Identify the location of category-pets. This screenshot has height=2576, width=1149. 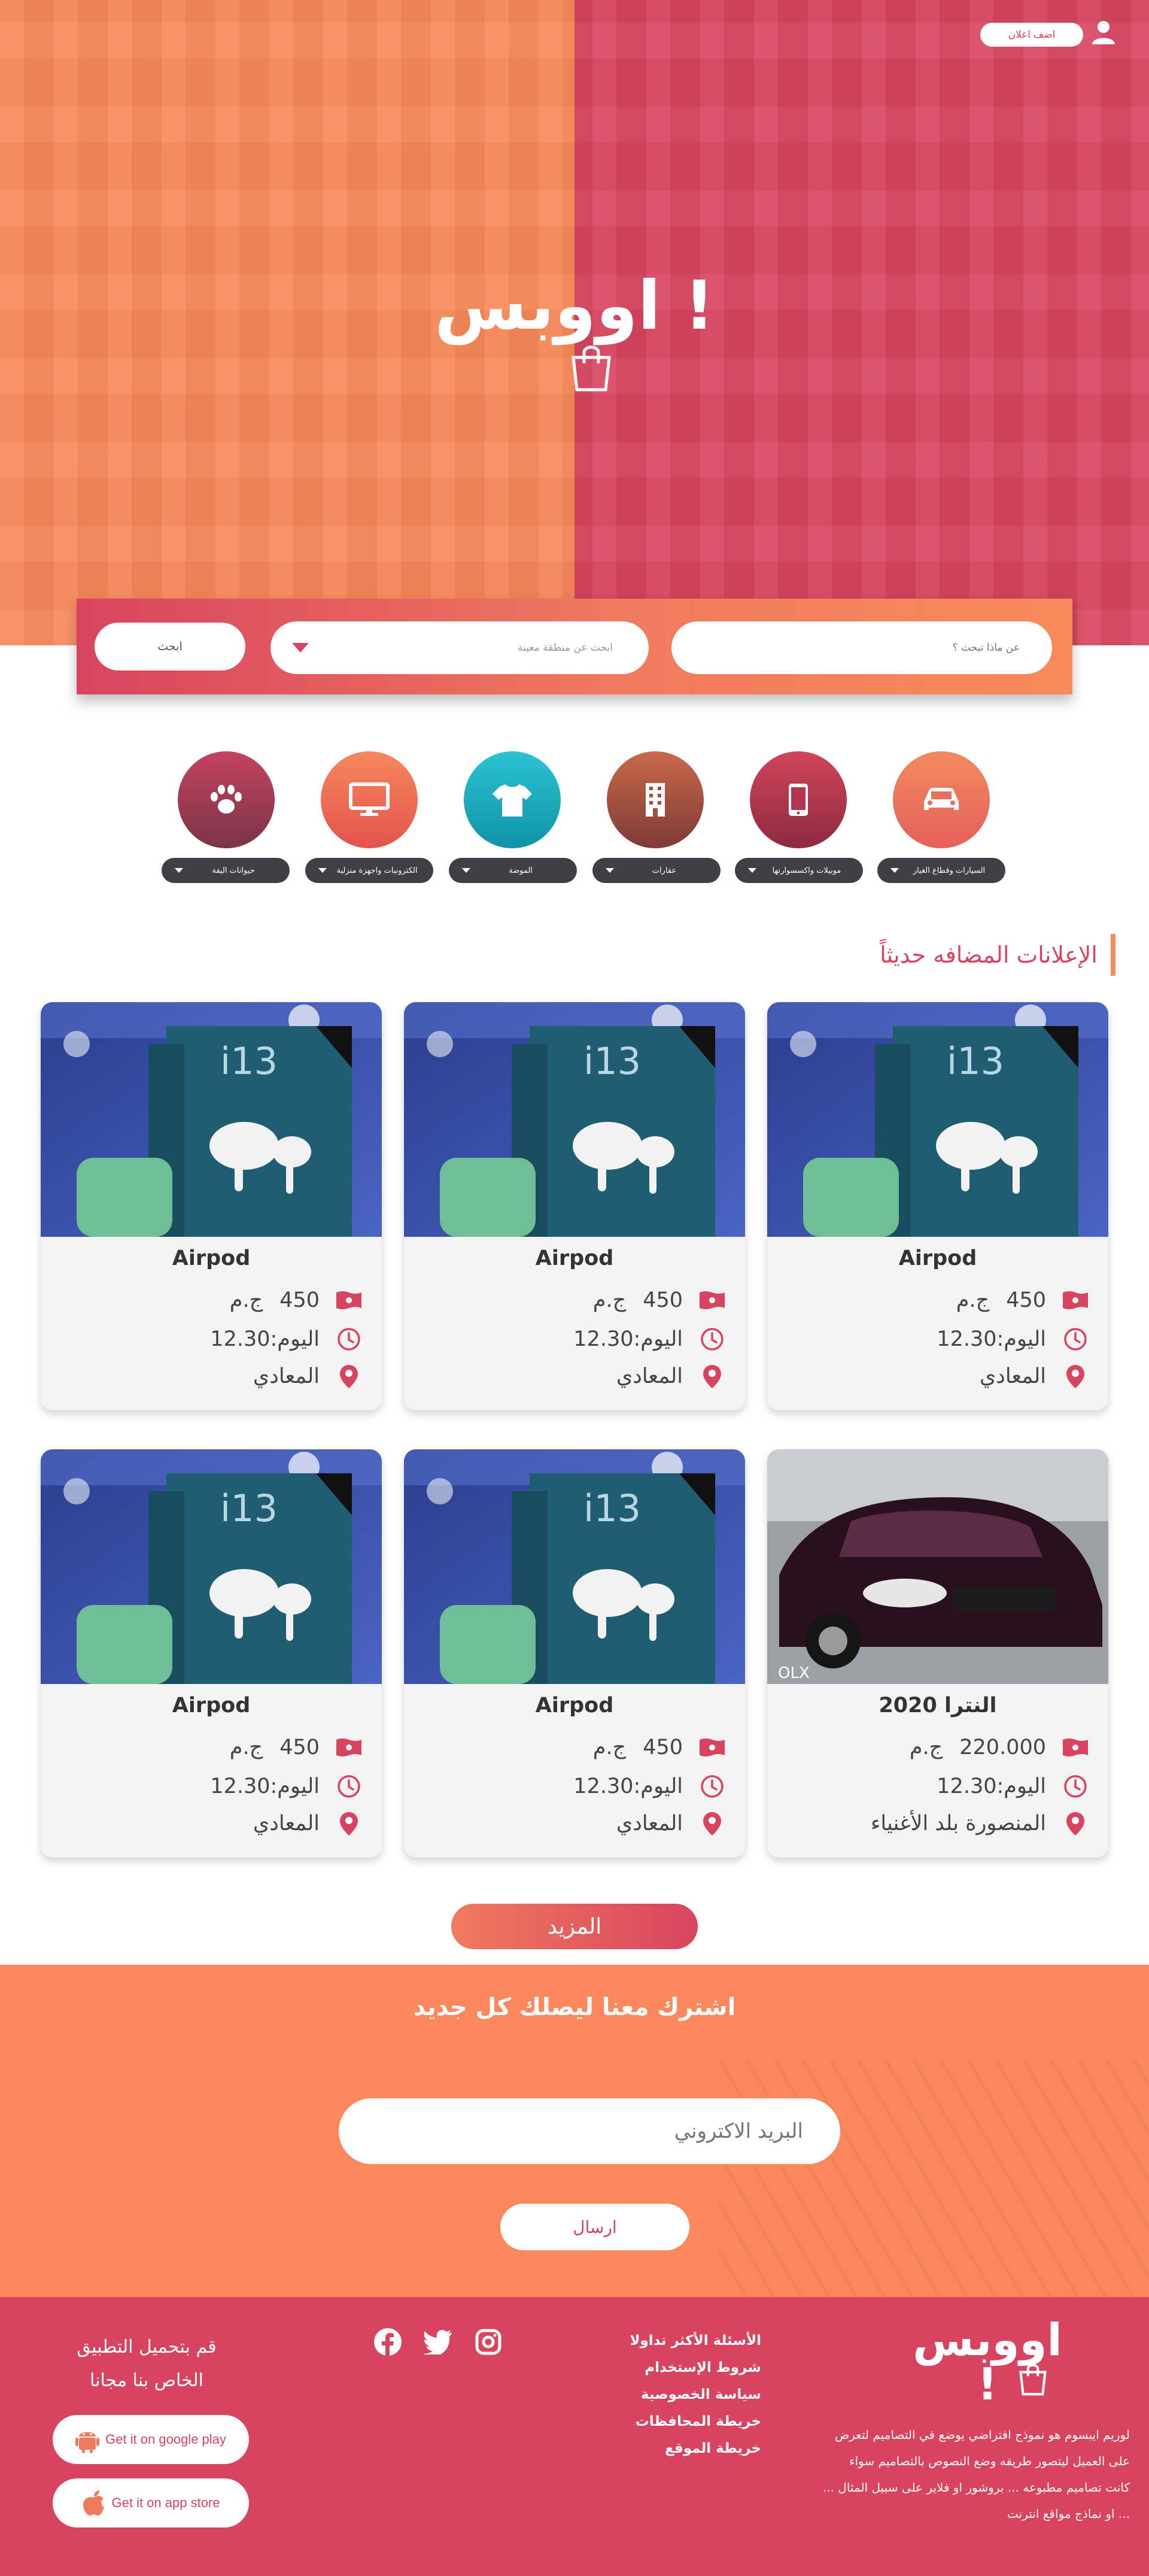
(226, 799).